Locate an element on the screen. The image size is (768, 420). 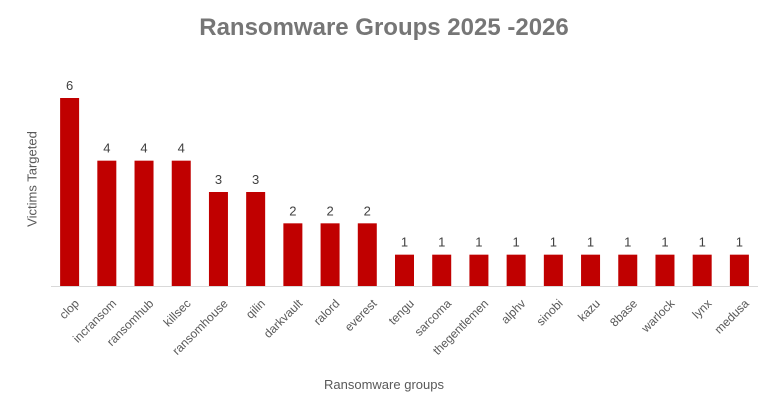
bar-sinobi is located at coordinates (553, 270).